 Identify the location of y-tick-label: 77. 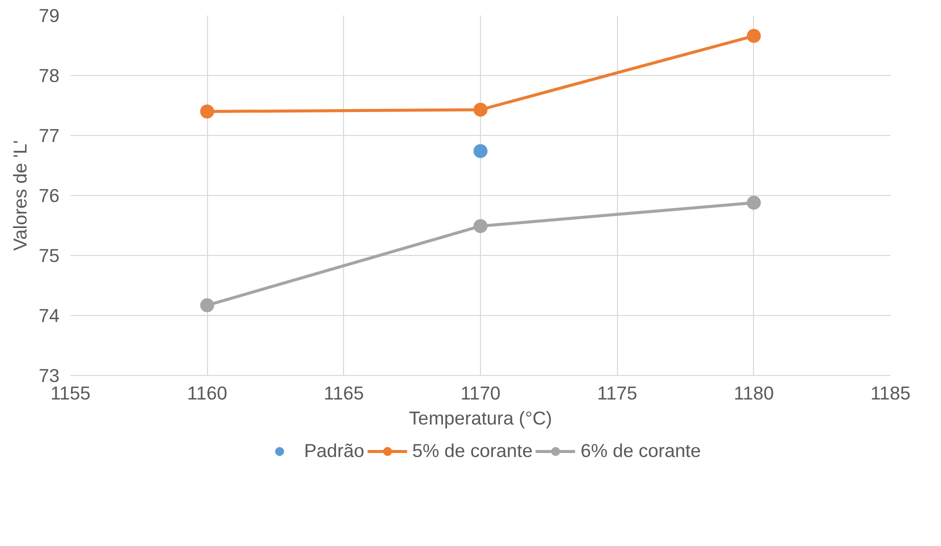
(49, 135).